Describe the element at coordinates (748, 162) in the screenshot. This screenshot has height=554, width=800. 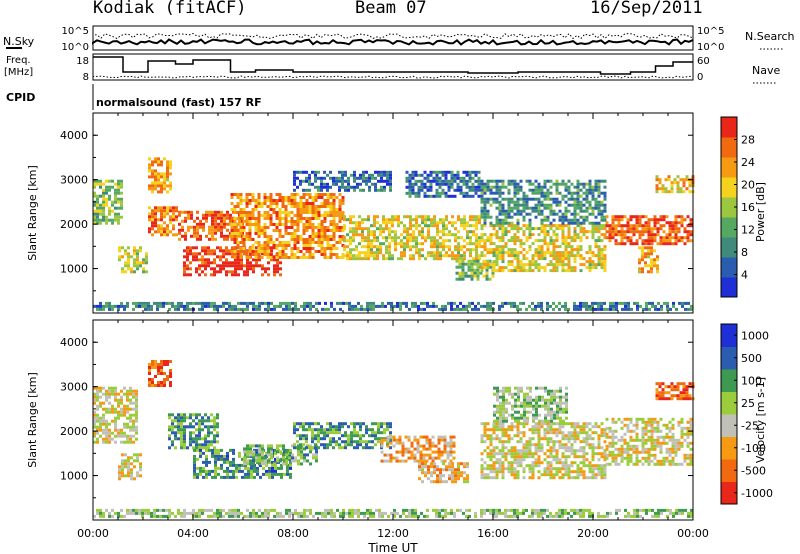
I see `colorbar-tick-label: 24` at that location.